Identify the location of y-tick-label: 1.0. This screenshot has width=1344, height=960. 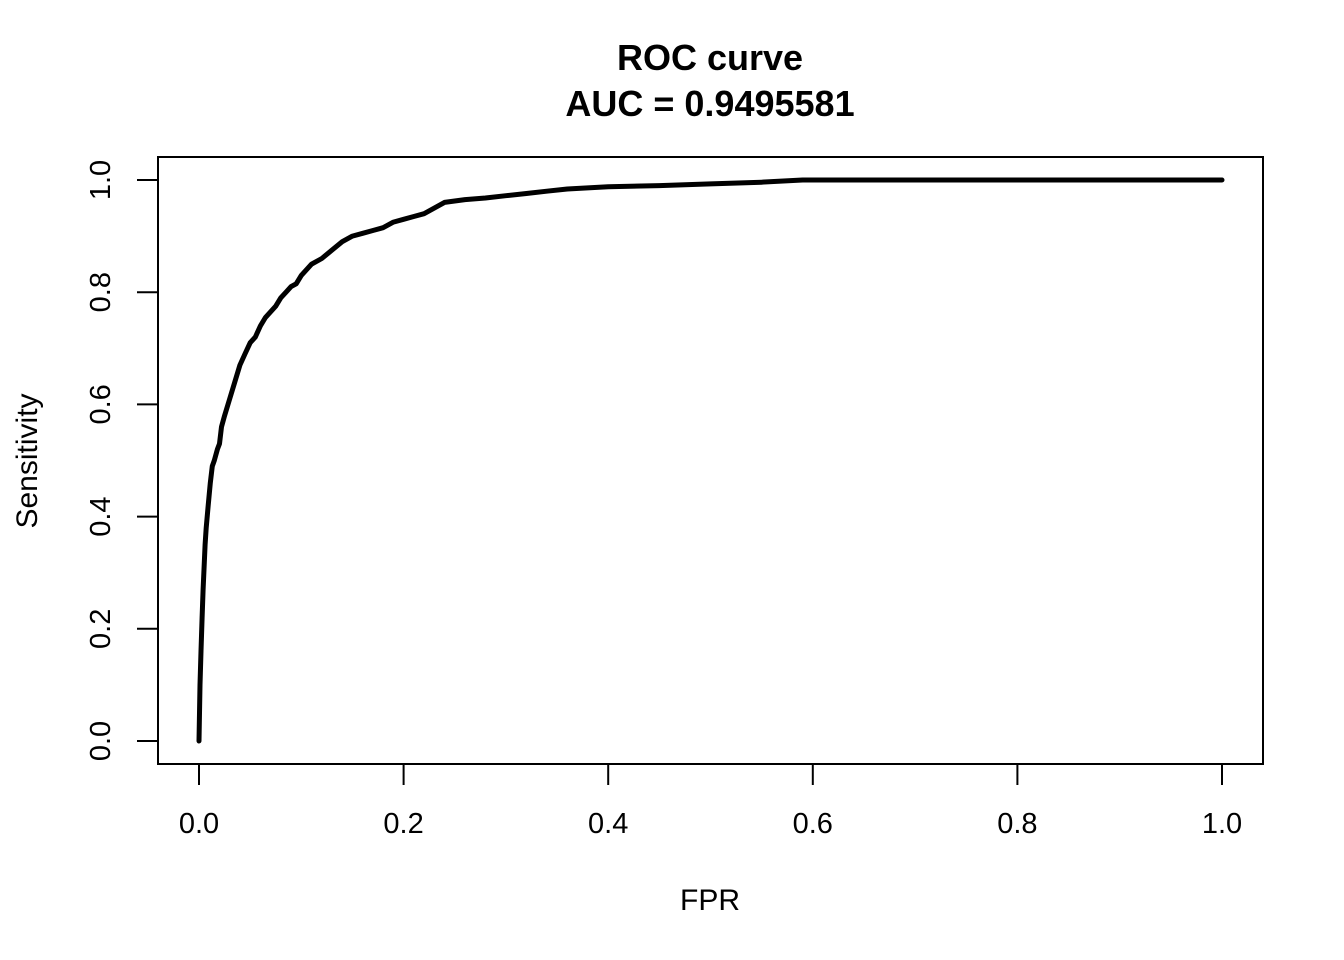
(101, 180).